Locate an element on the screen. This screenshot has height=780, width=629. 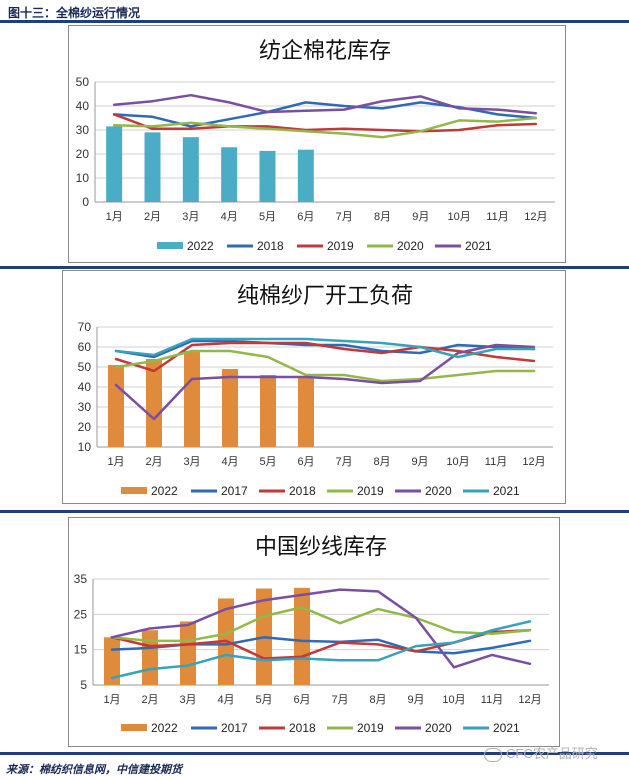
y-tick-label: 25 is located at coordinates (81, 614).